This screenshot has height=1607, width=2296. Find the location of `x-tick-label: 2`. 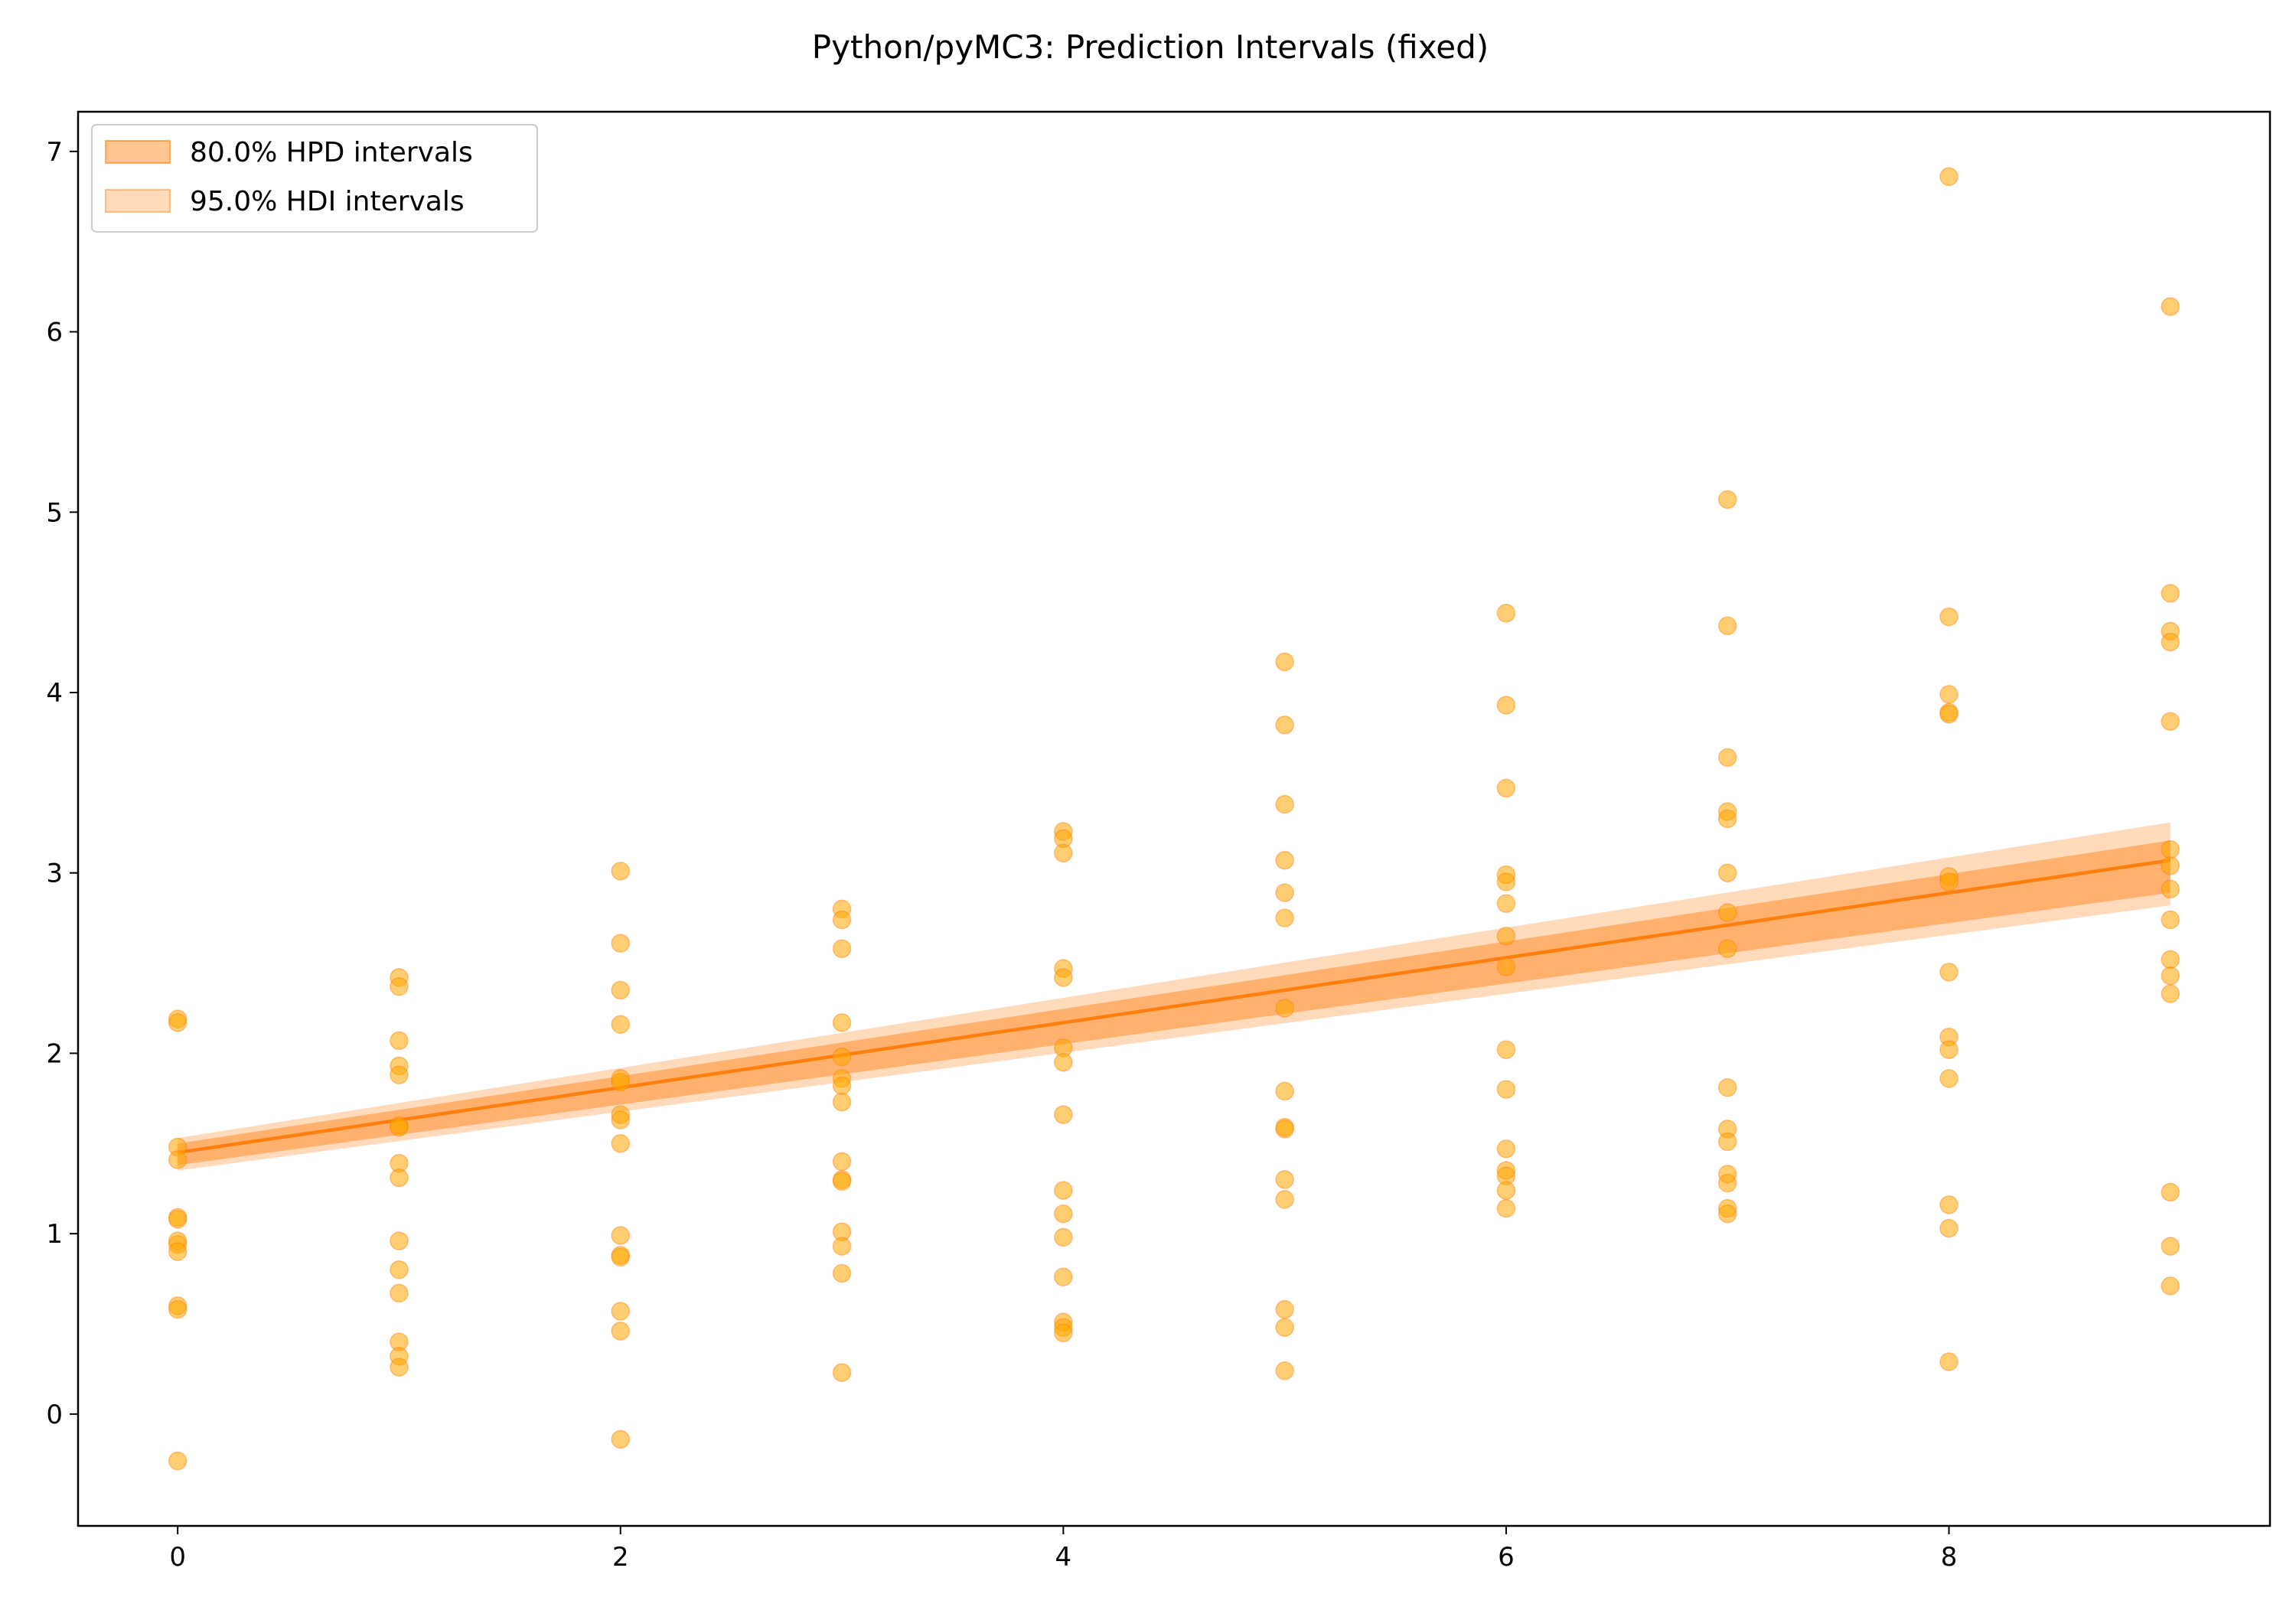

x-tick-label: 2 is located at coordinates (620, 1557).